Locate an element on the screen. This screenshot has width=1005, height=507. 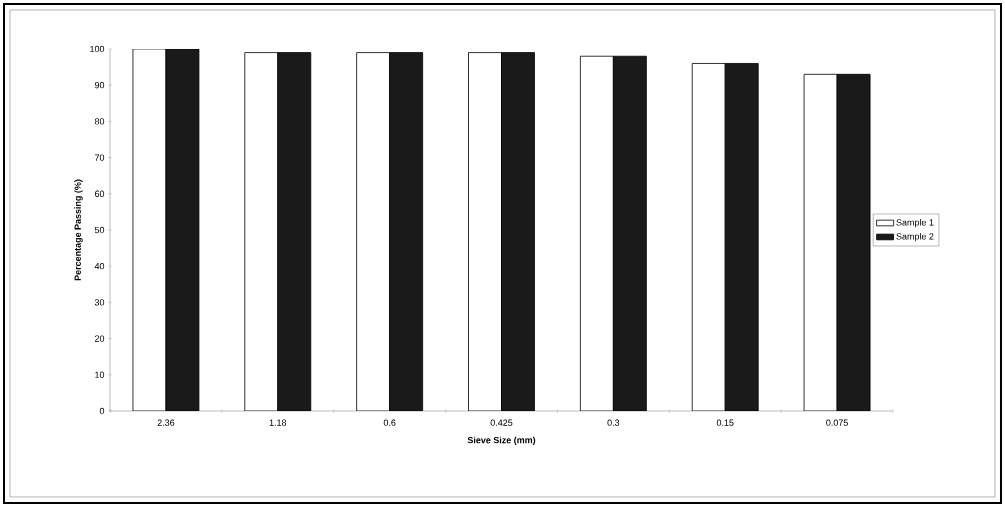
y-tick-label: 70 is located at coordinates (99, 157).